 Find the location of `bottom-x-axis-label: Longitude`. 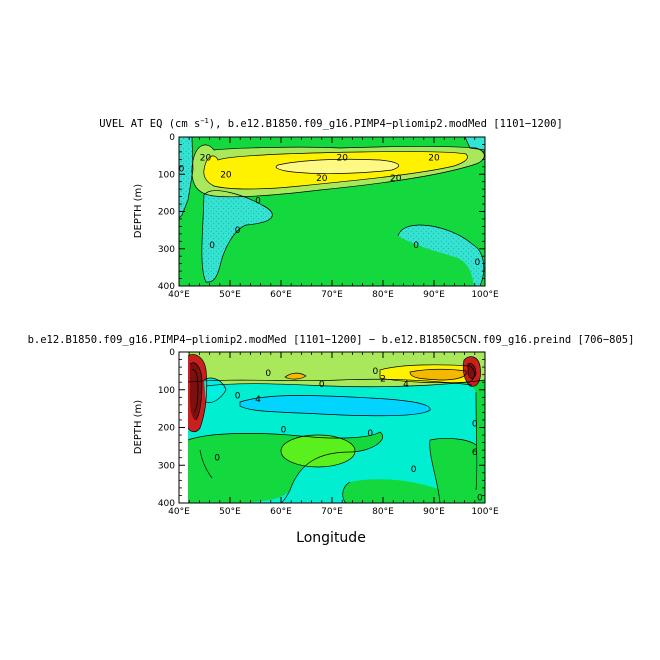

bottom-x-axis-label: Longitude is located at coordinates (331, 538).